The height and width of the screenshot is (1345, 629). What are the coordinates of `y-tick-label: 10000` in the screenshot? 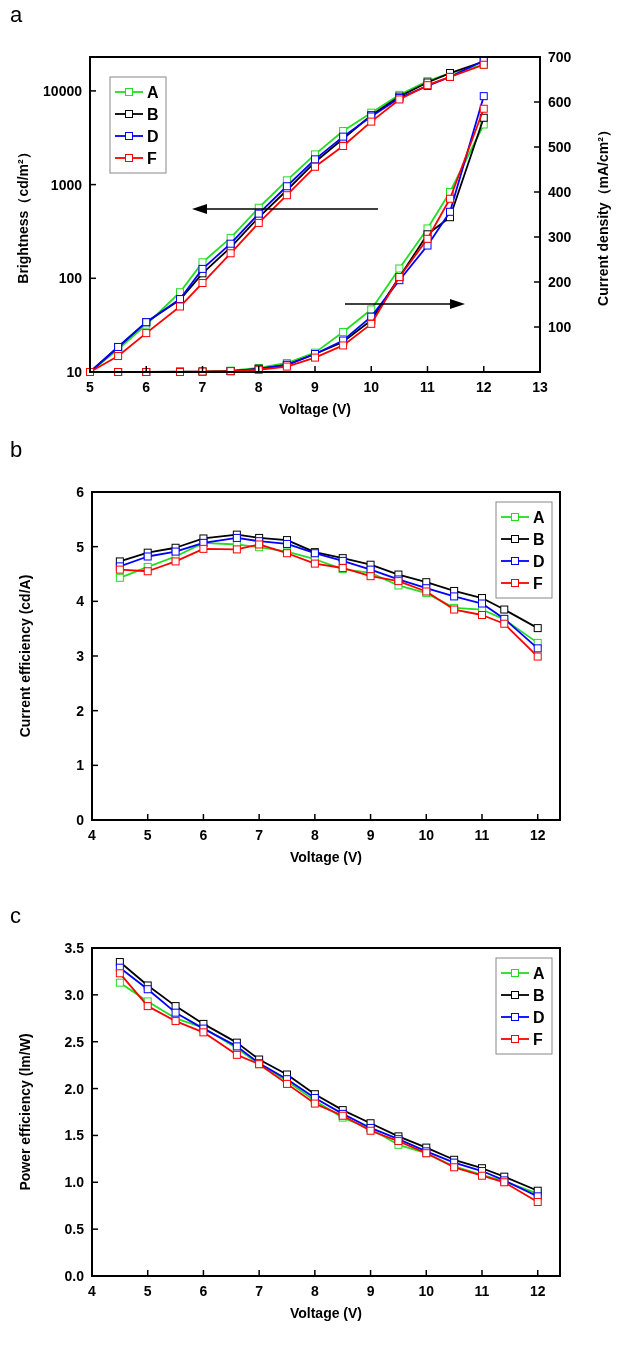 It's located at (63, 90).